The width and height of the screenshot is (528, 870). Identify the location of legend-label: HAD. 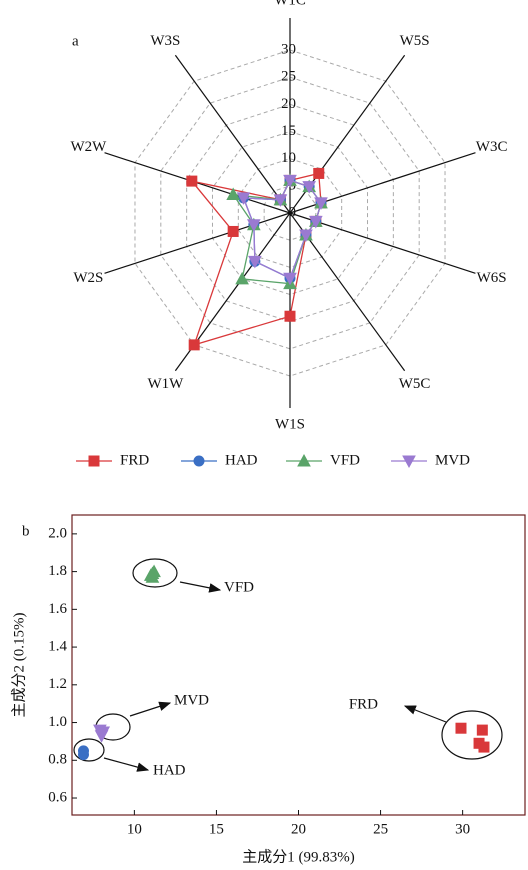
(241, 460).